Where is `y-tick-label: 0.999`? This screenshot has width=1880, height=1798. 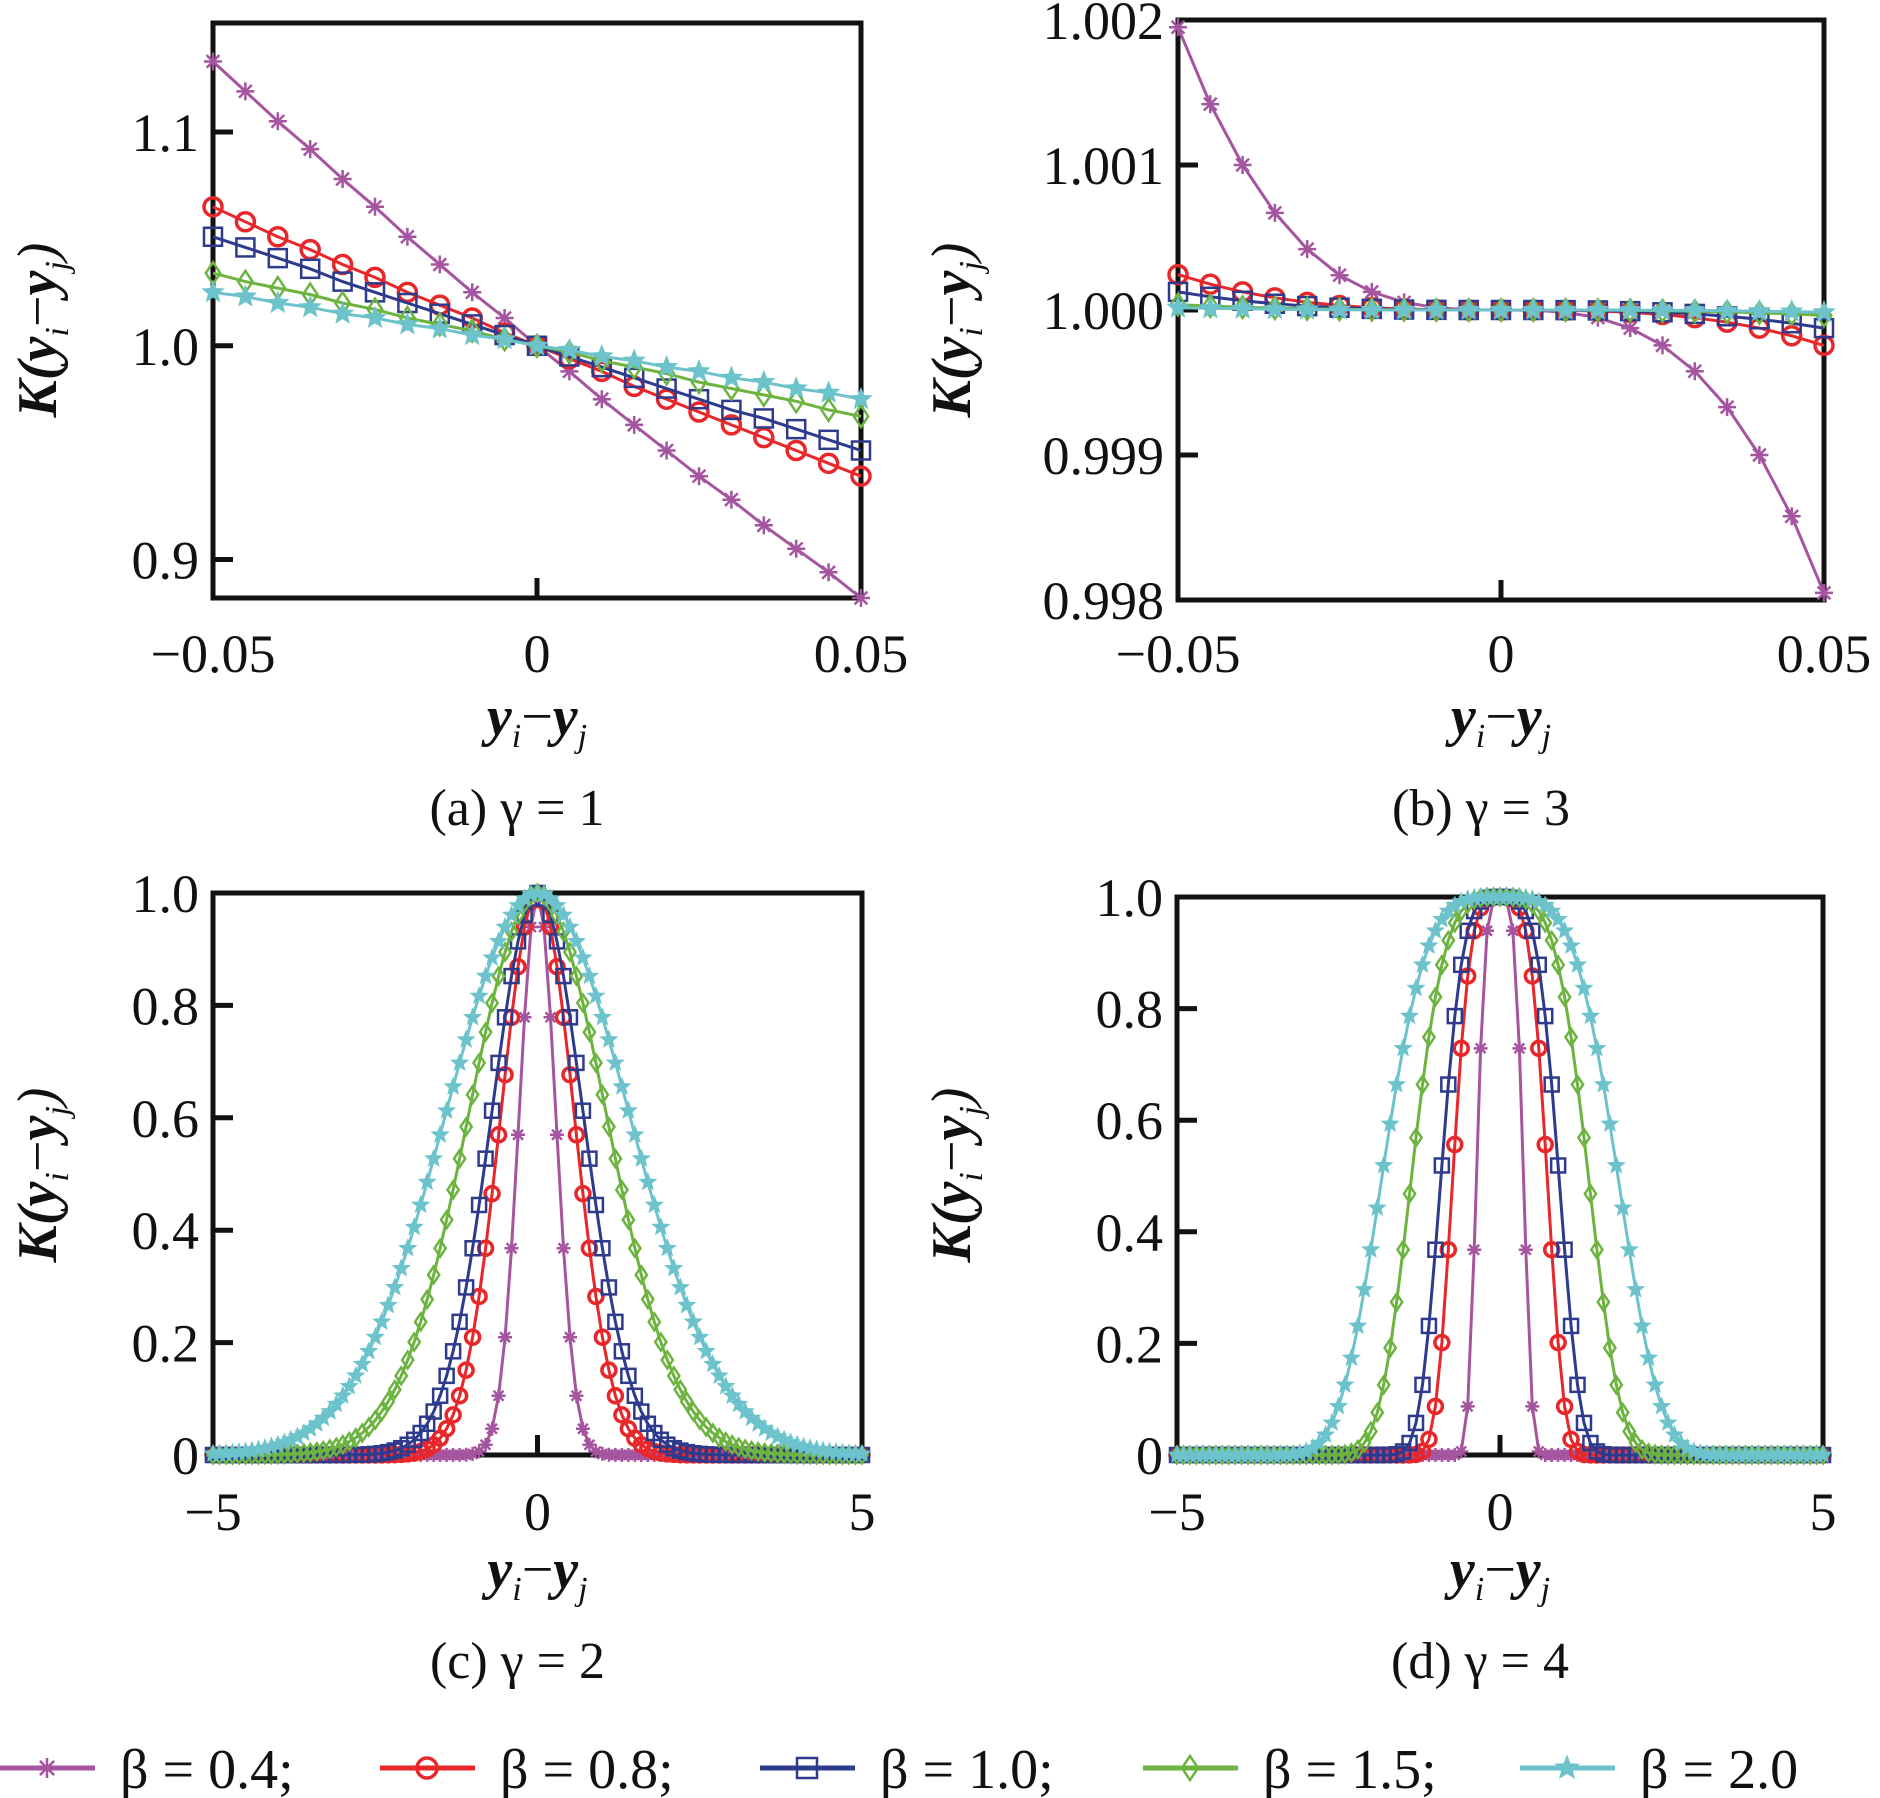
y-tick-label: 0.999 is located at coordinates (1104, 456).